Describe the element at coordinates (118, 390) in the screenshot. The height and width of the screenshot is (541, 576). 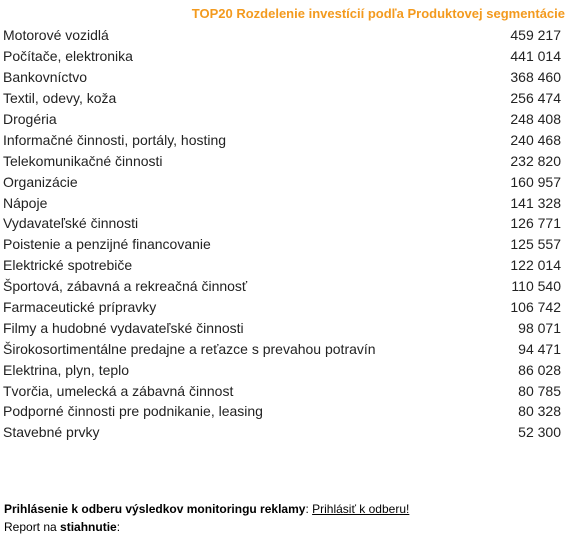
I see `row-label: Tvorčia, umelecká a zábavná činnost` at that location.